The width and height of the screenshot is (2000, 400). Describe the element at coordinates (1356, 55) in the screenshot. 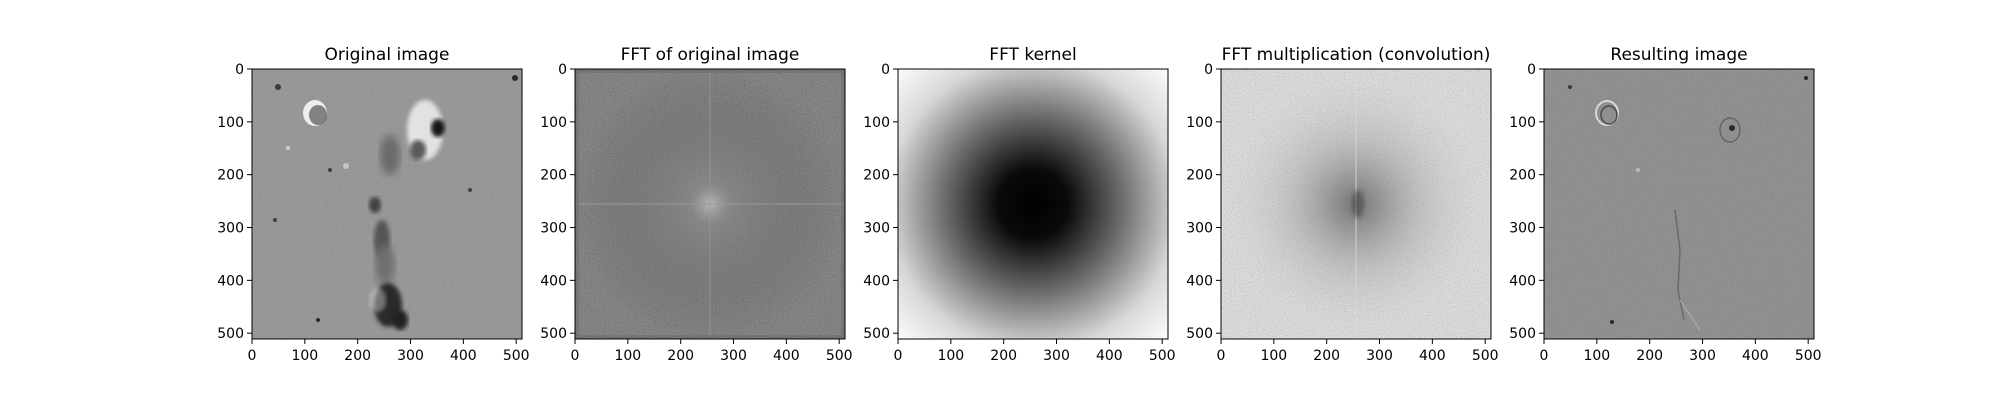

I see `panel-title: FFT multiplication (convolution)` at that location.